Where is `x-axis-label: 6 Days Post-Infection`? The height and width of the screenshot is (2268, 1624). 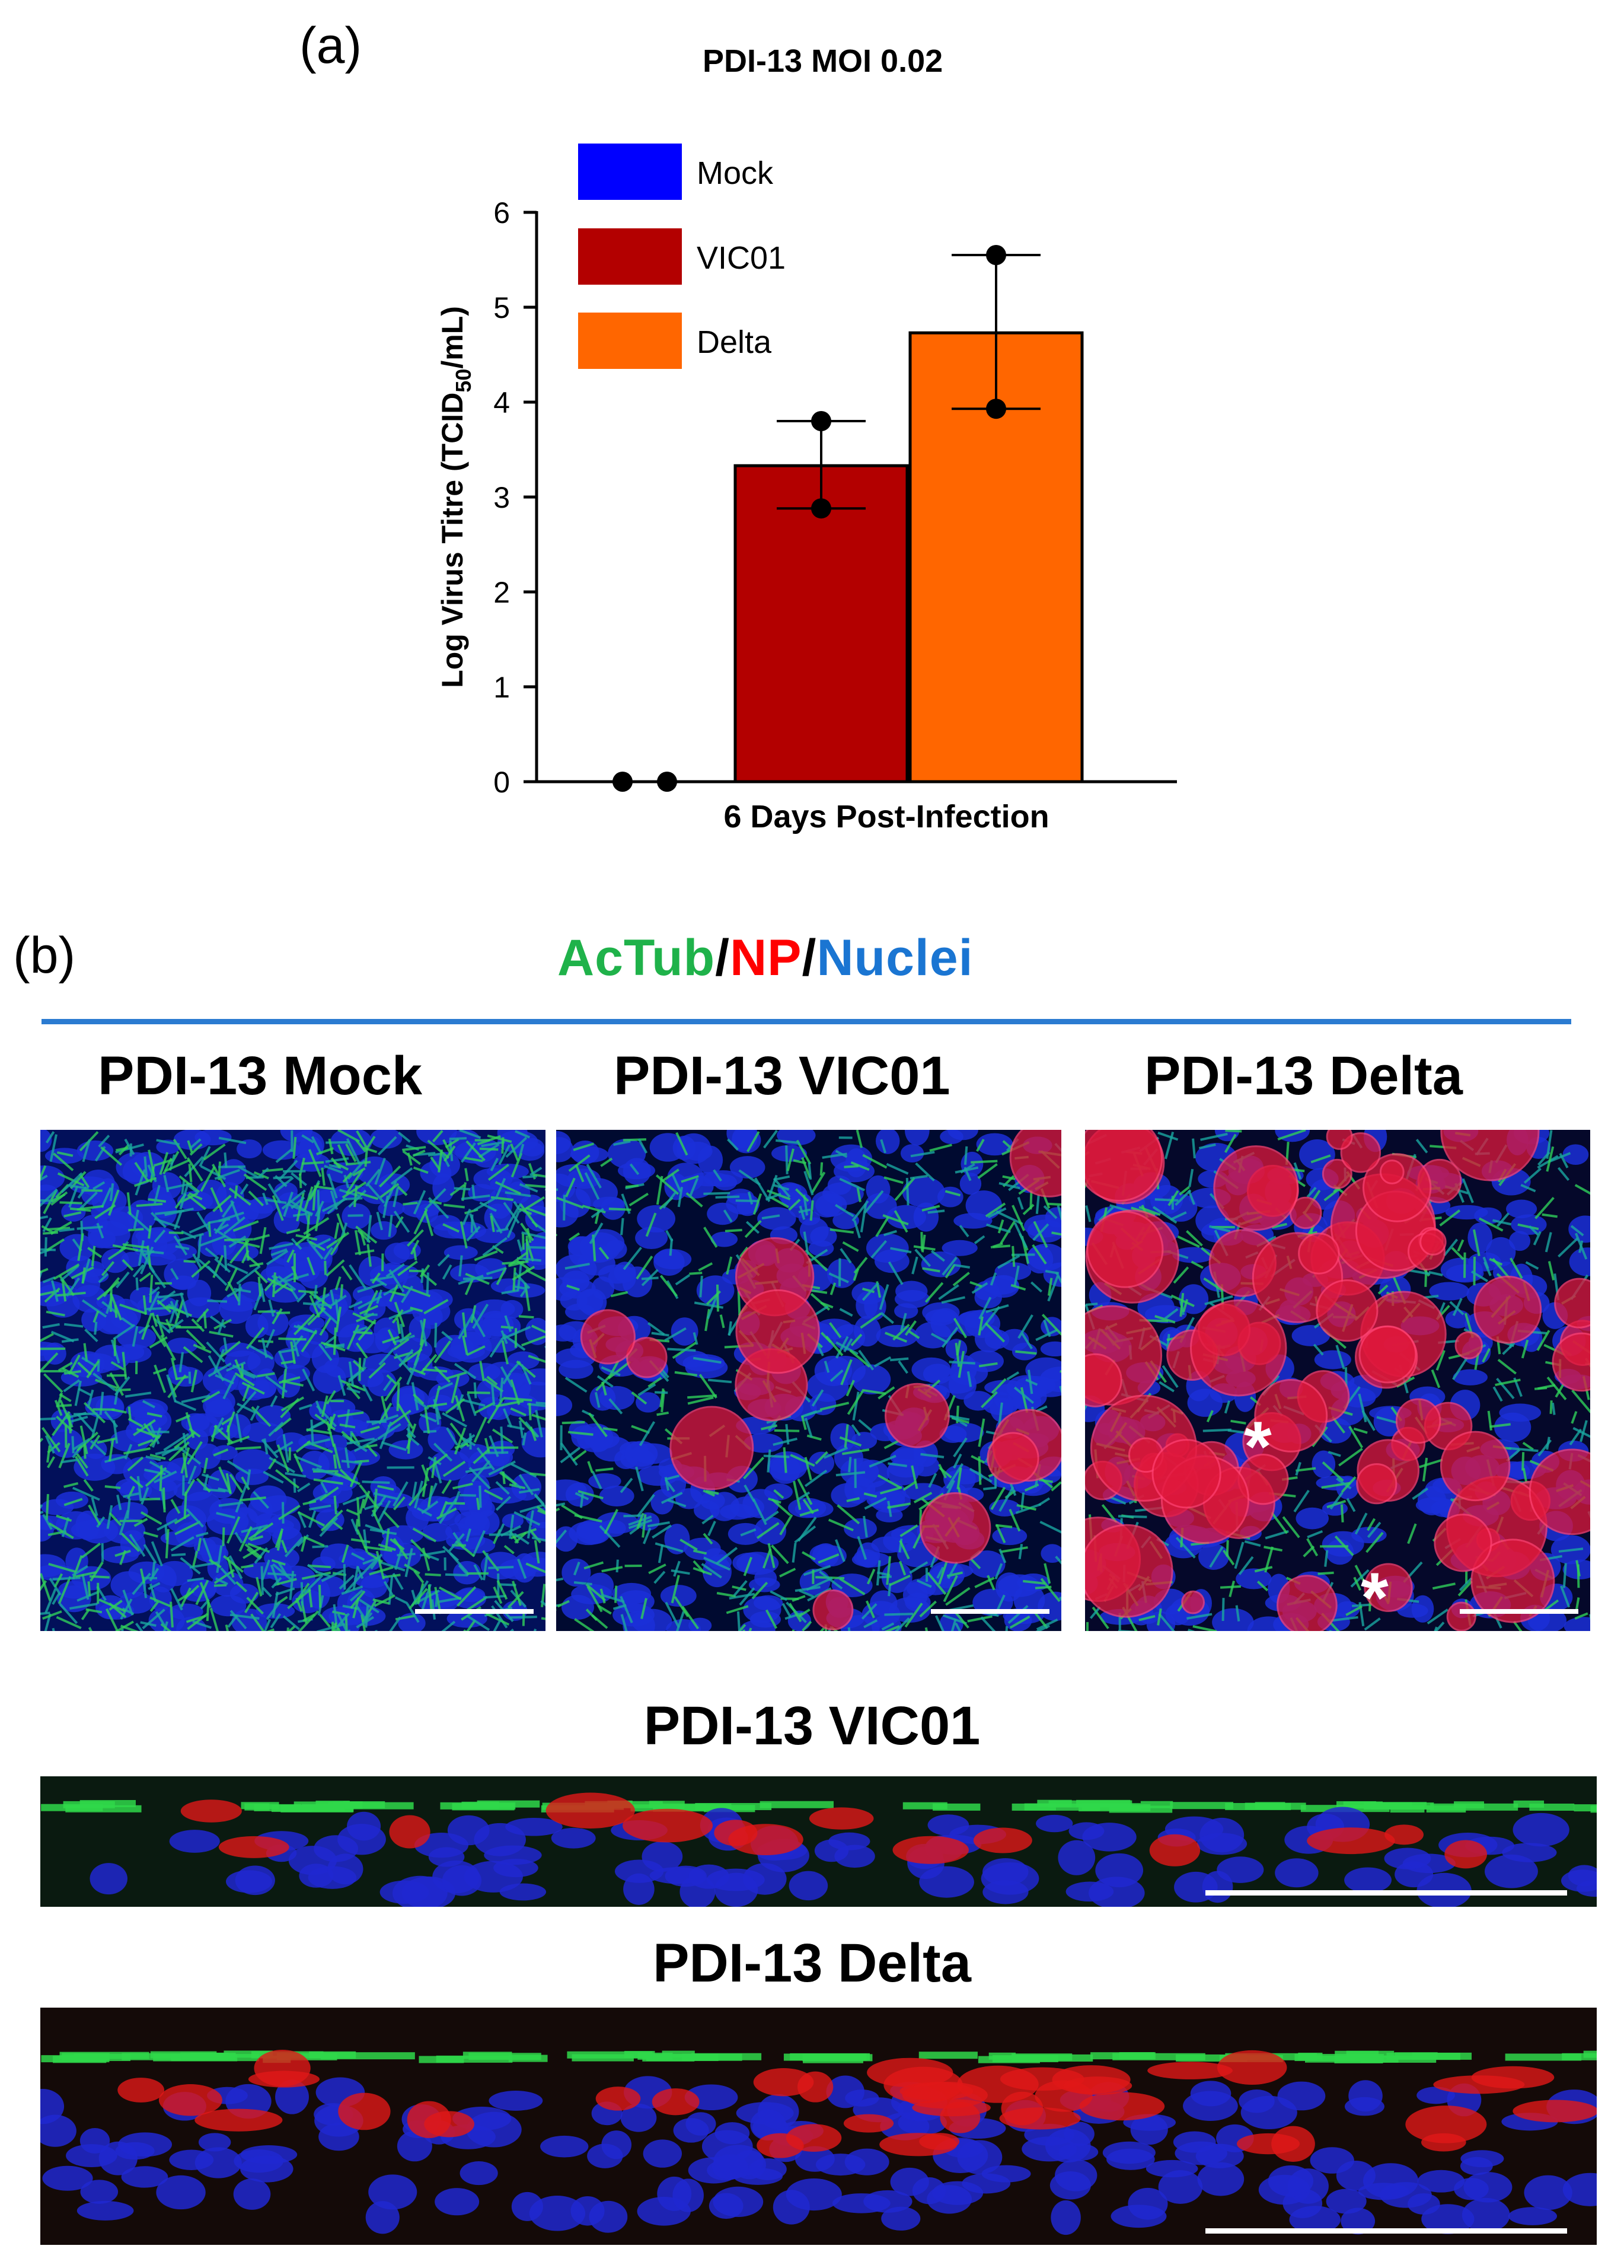
x-axis-label: 6 Days Post-Infection is located at coordinates (886, 816).